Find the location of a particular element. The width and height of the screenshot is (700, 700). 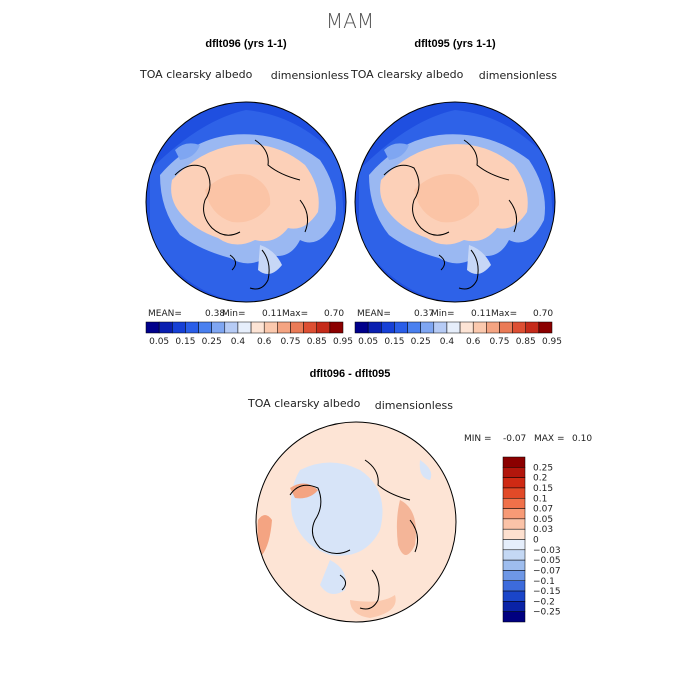

mean-value: 0.38 is located at coordinates (215, 314).